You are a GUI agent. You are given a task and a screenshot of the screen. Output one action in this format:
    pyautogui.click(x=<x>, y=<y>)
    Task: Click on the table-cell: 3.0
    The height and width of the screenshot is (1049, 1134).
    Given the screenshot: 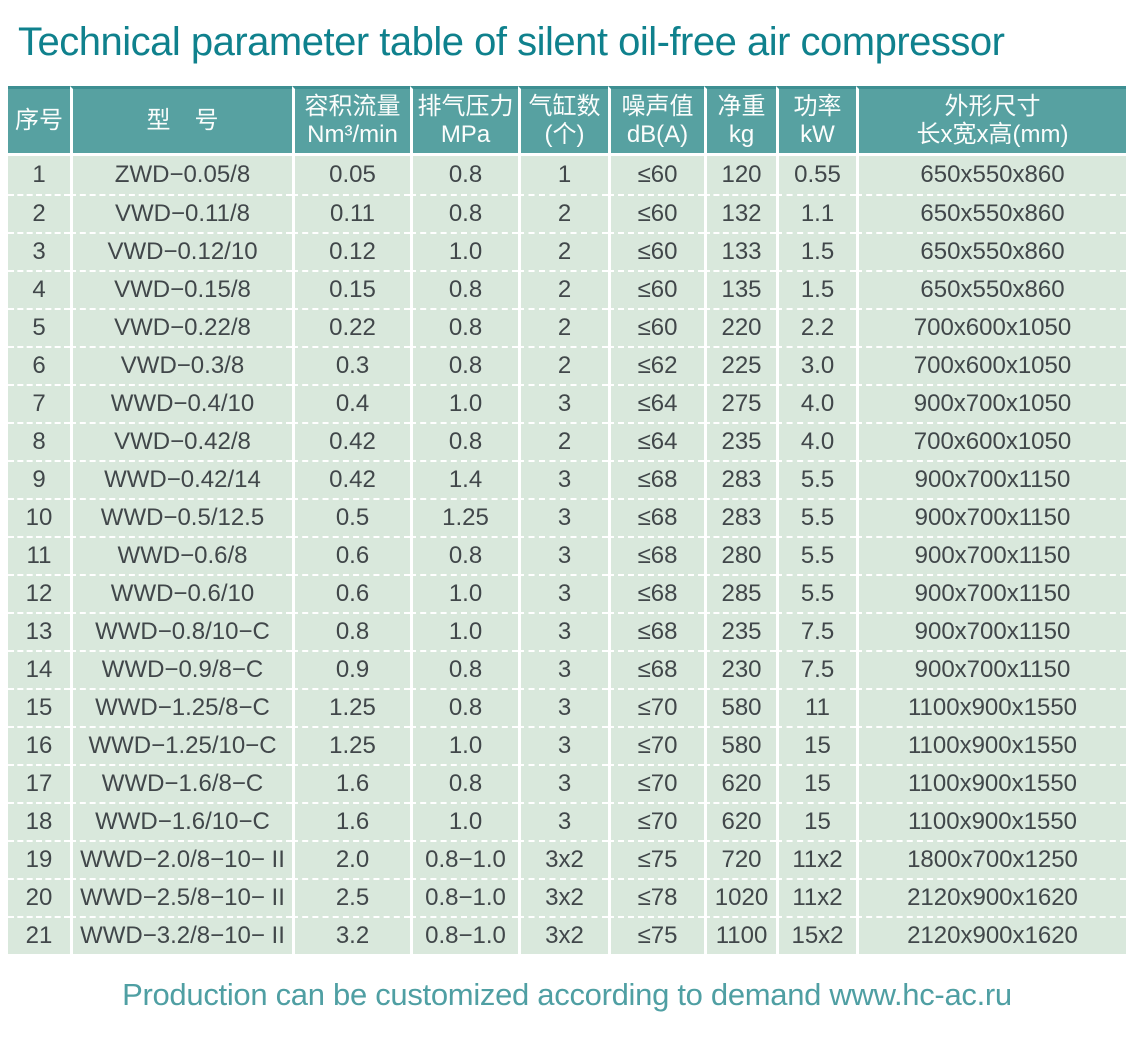 What is the action you would take?
    pyautogui.click(x=816, y=365)
    